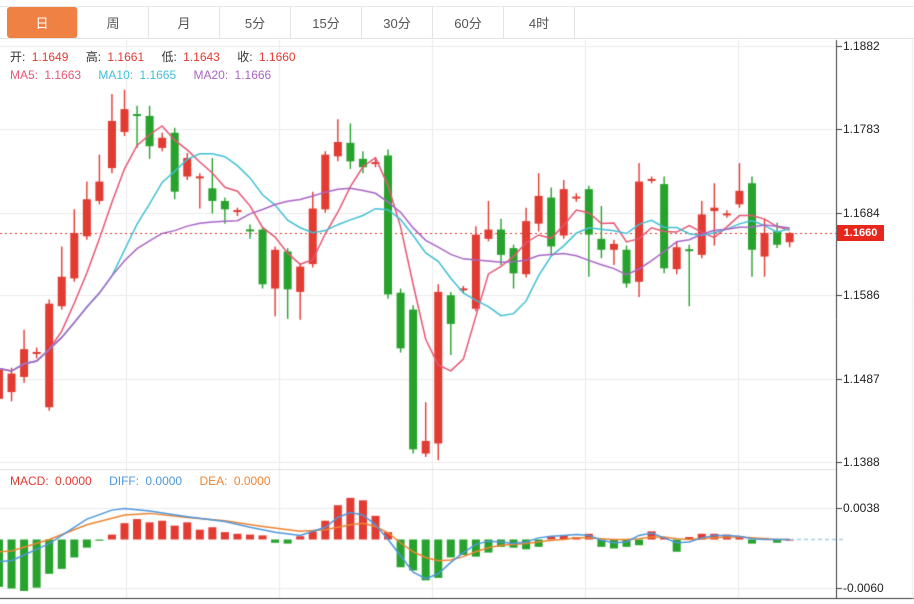 This screenshot has height=604, width=914. I want to click on high-value: 1.1661, so click(126, 57).